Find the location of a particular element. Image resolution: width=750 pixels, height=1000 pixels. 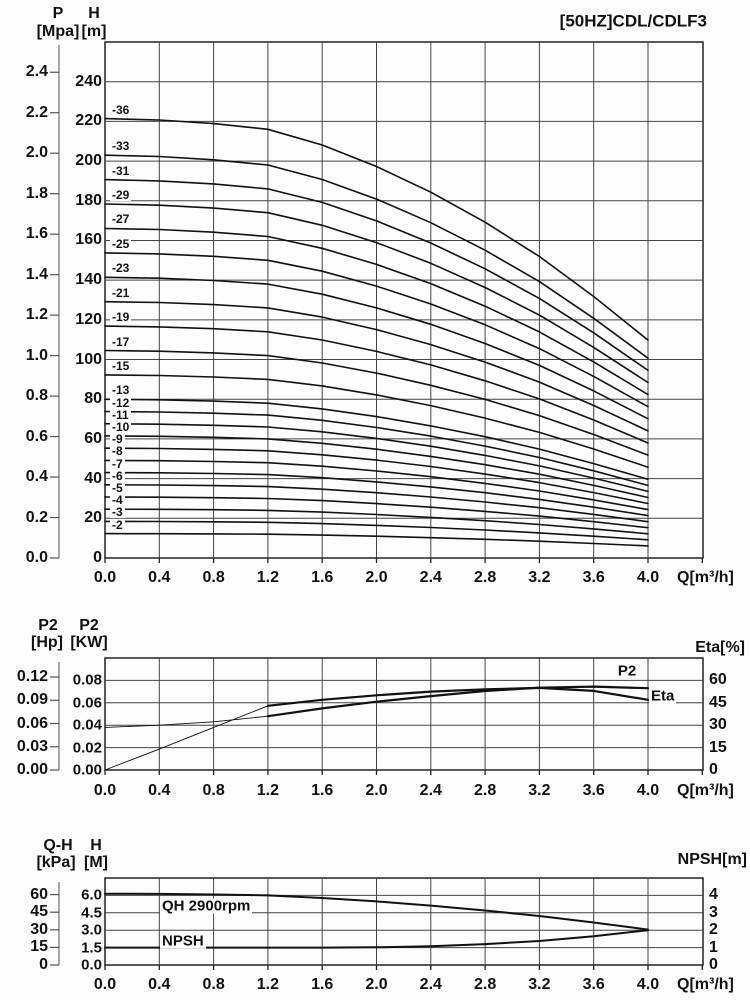

eta-axis-title: Eta[%] is located at coordinates (720, 647).